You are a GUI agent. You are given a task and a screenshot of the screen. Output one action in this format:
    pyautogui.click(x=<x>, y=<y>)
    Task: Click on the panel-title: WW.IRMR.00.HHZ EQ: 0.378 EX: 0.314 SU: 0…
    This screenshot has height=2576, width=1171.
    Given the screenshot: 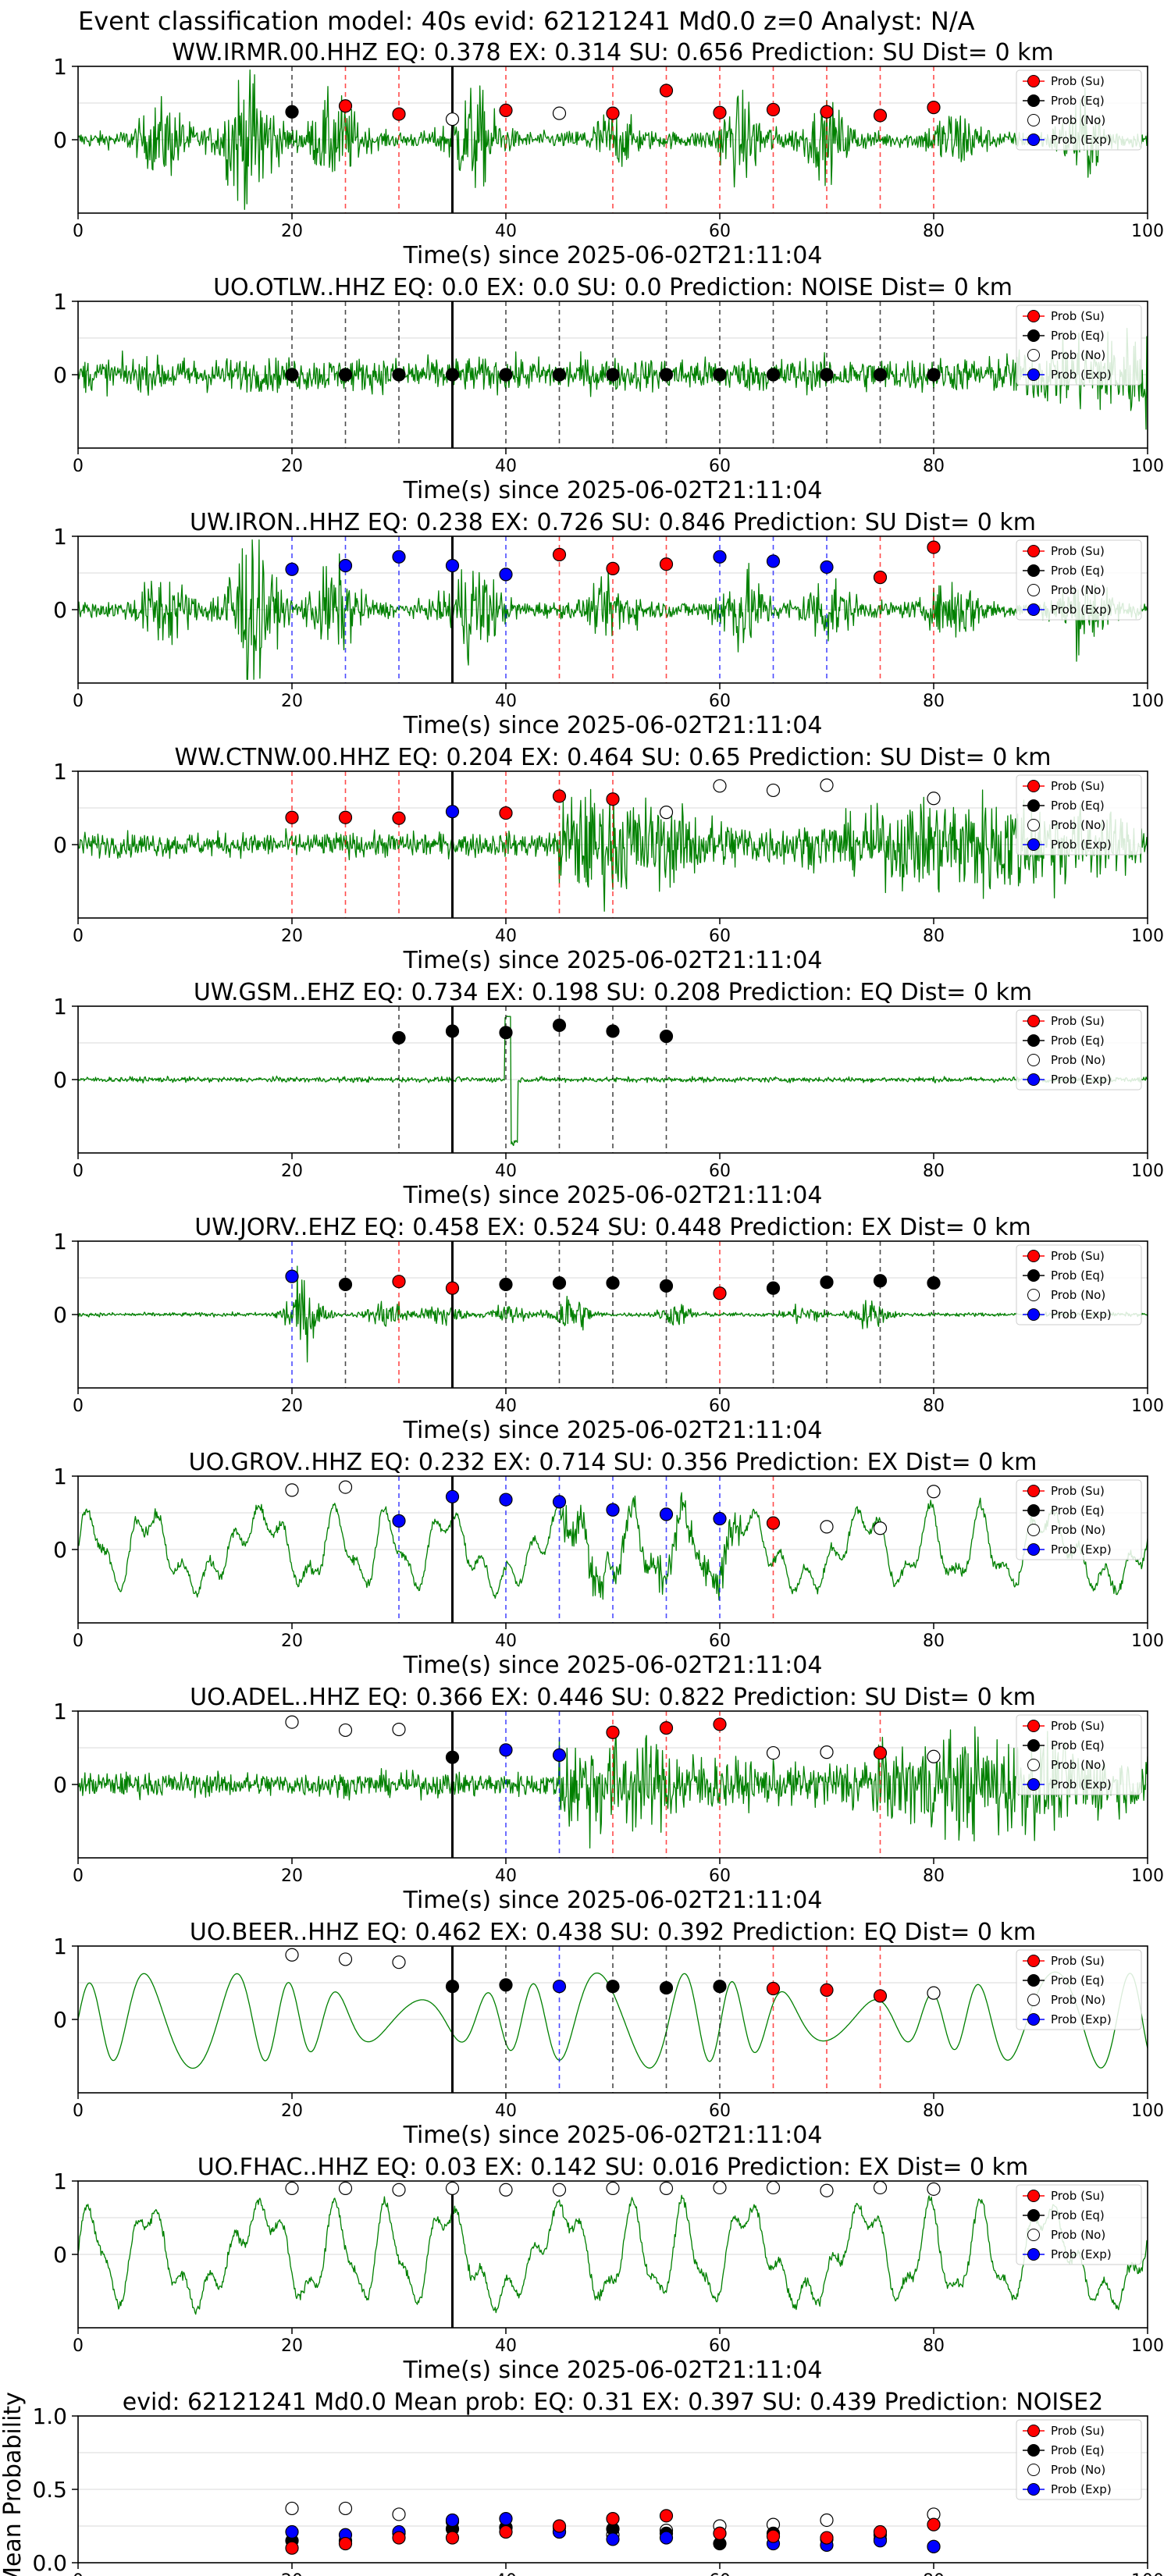 What is the action you would take?
    pyautogui.click(x=612, y=52)
    